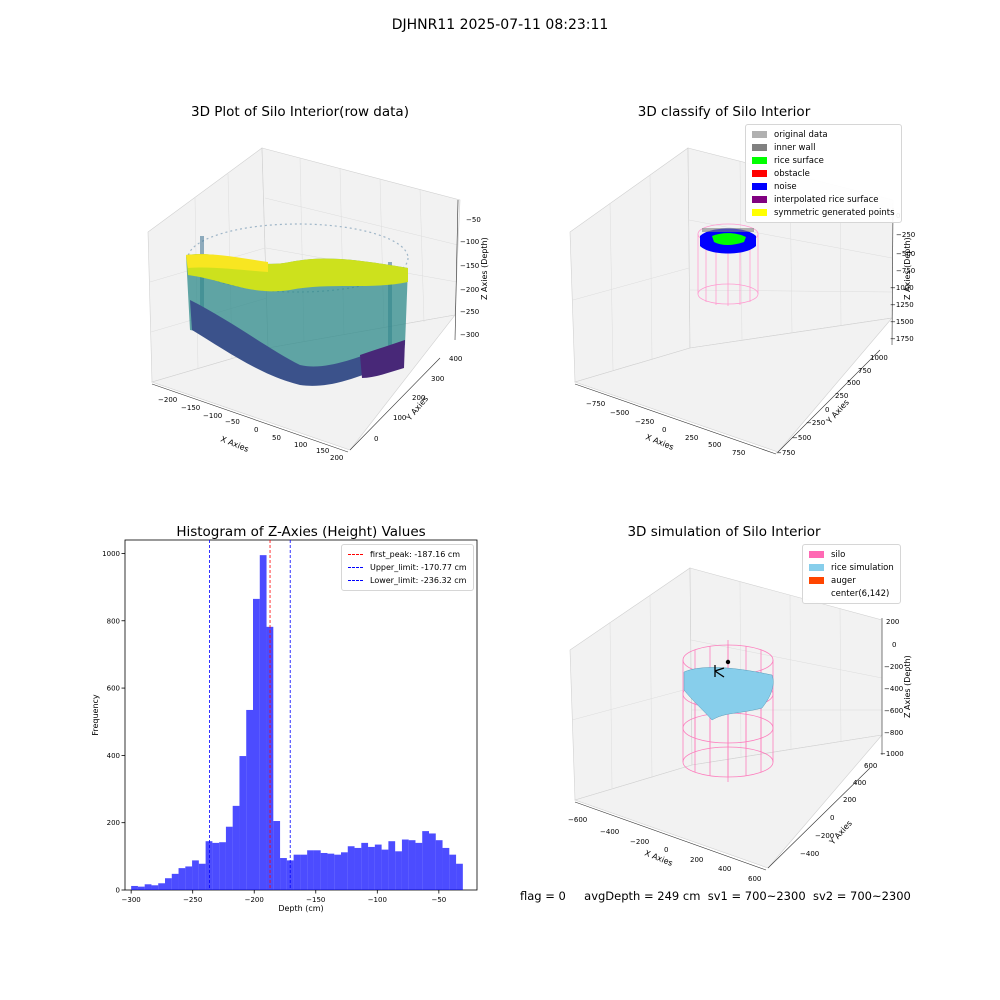  What do you see at coordinates (577, 820) in the screenshot?
I see `sim-xtick: −600` at bounding box center [577, 820].